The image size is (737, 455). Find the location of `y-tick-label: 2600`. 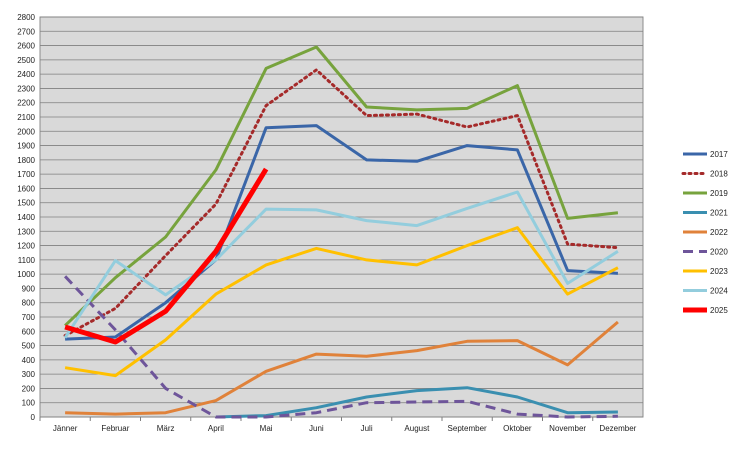

y-tick-label: 2600 is located at coordinates (26, 46).